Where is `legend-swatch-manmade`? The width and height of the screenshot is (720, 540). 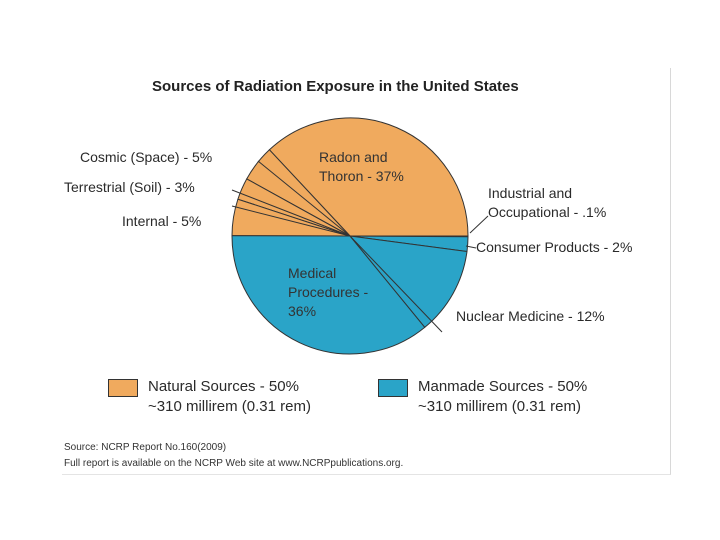
legend-swatch-manmade is located at coordinates (393, 388).